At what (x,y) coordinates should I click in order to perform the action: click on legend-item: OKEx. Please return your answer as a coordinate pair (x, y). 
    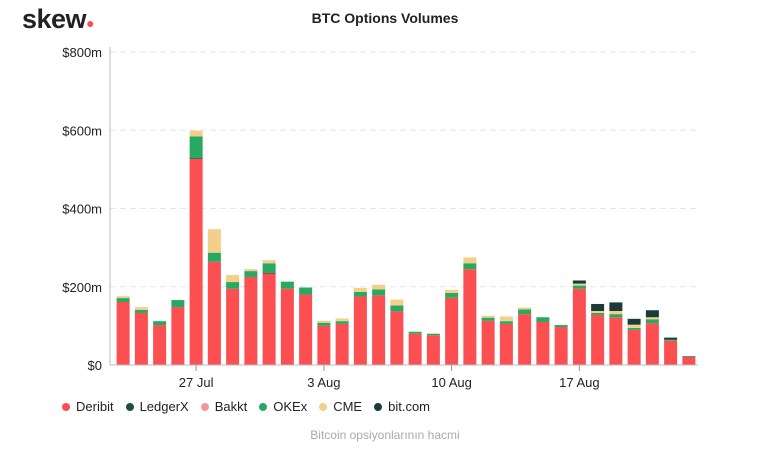
    Looking at the image, I should click on (283, 406).